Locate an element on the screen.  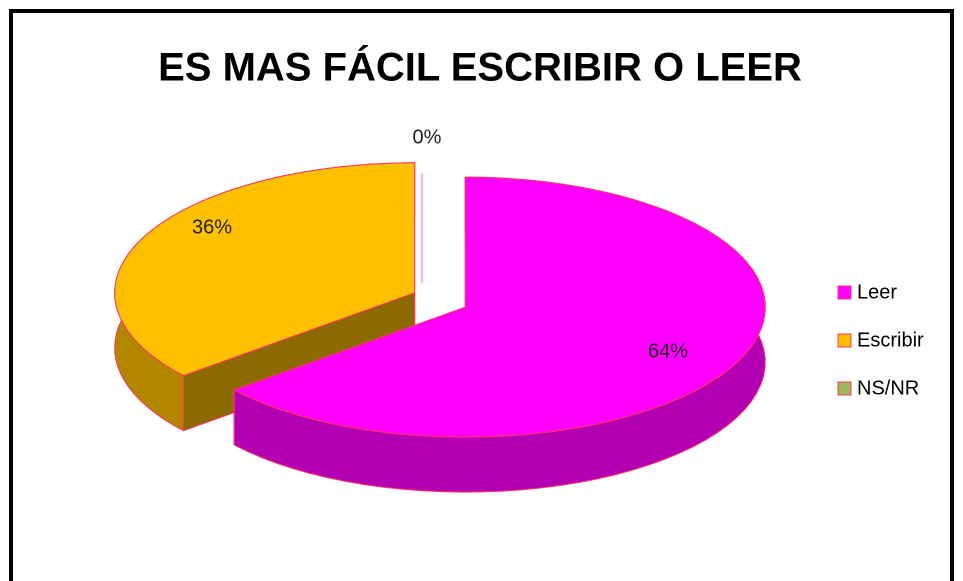
data-label: 64% is located at coordinates (668, 351).